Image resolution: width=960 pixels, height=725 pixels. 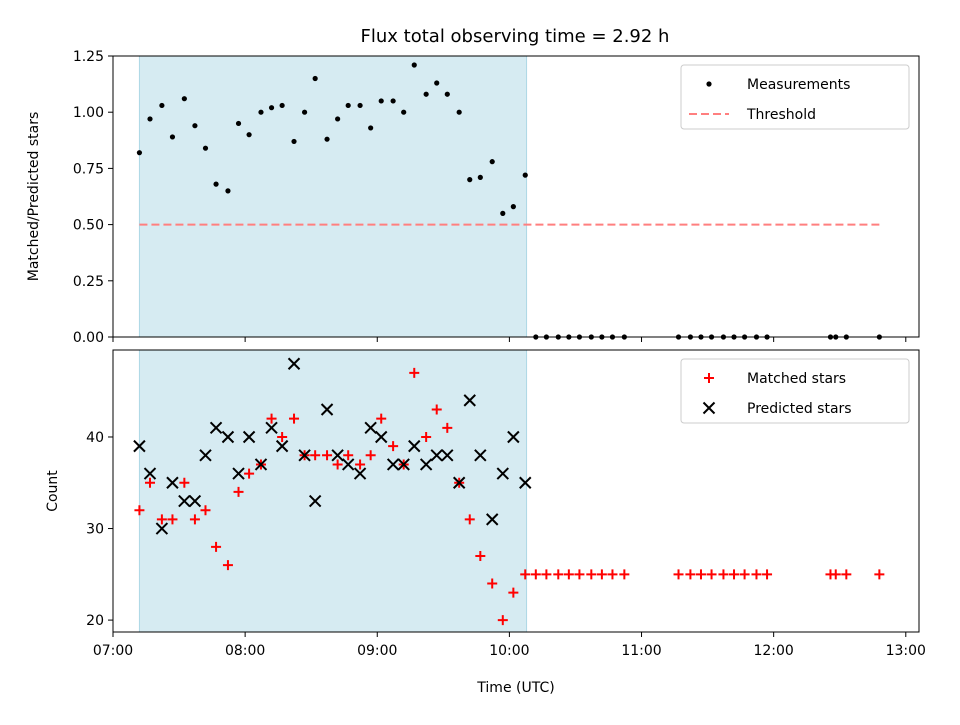 I want to click on legend-marker-predicted, so click(x=709, y=408).